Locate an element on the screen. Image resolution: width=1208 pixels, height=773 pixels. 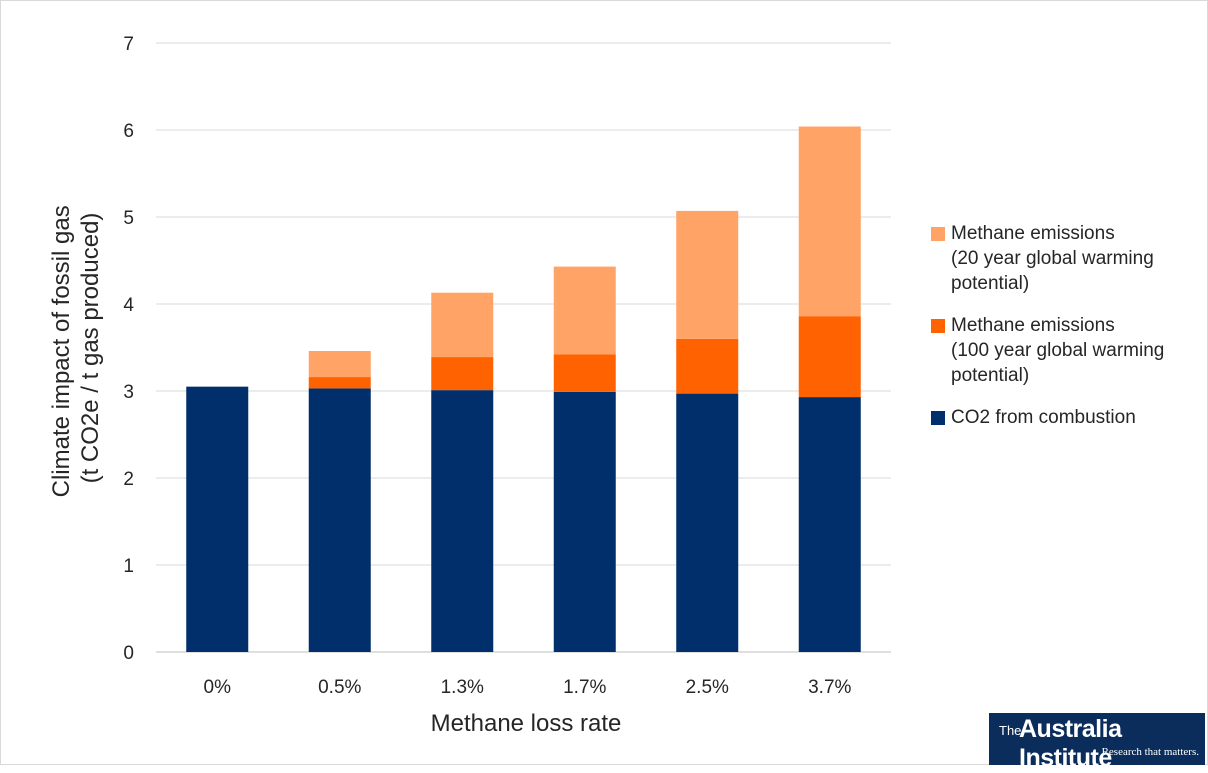
legend-swatch-methane-20yr is located at coordinates (938, 234).